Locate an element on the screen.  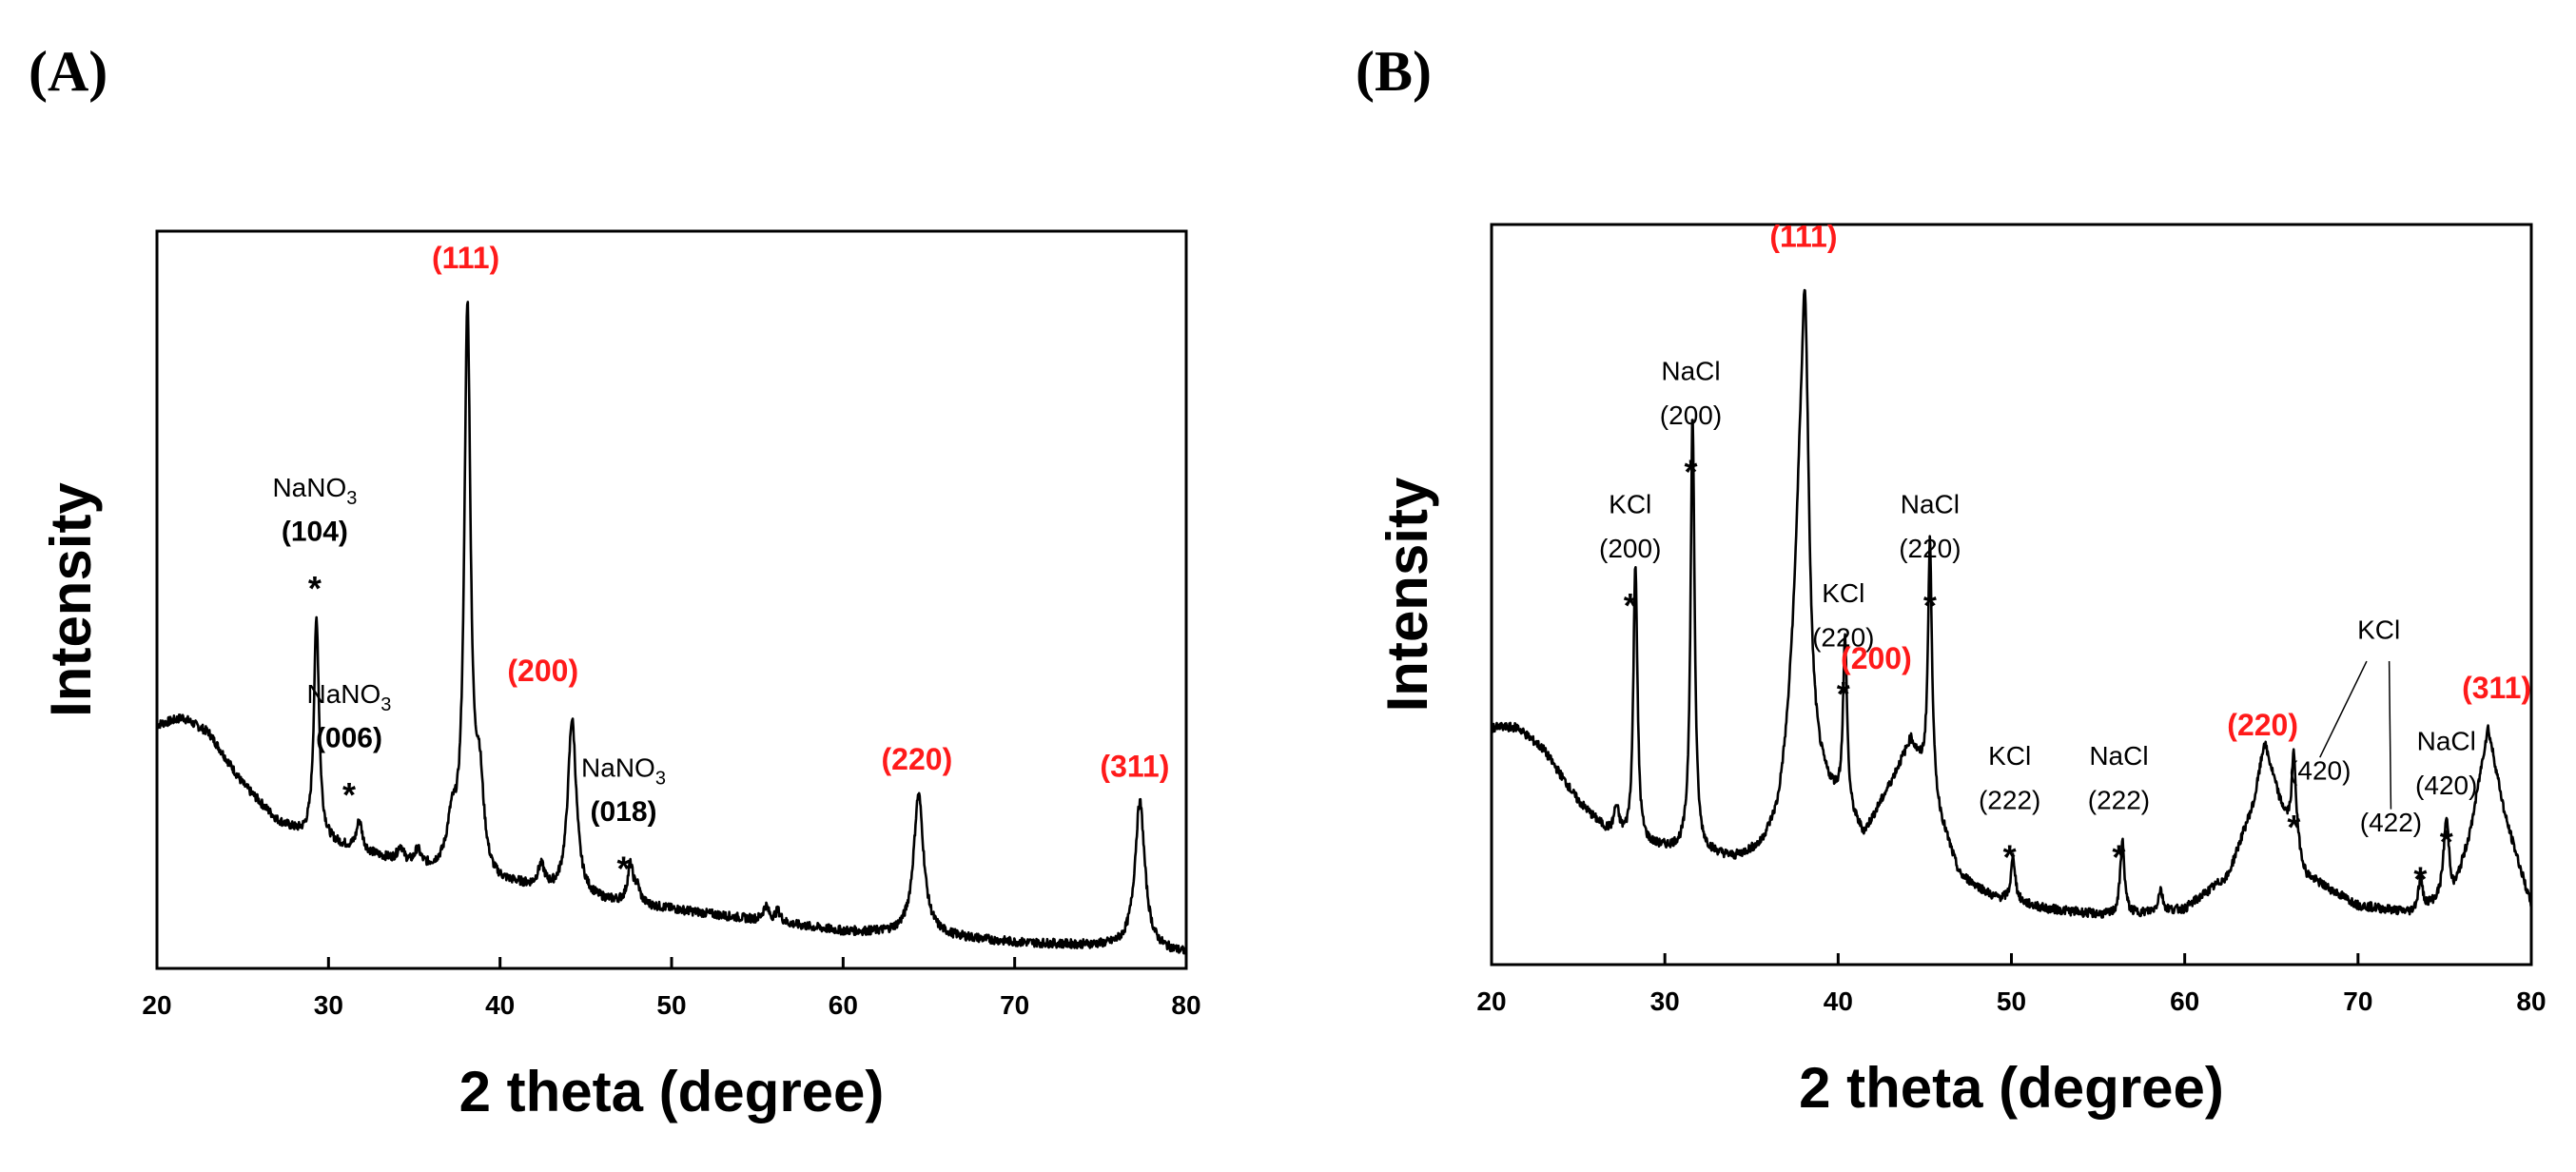
hkl-label: (422) is located at coordinates (2391, 822).